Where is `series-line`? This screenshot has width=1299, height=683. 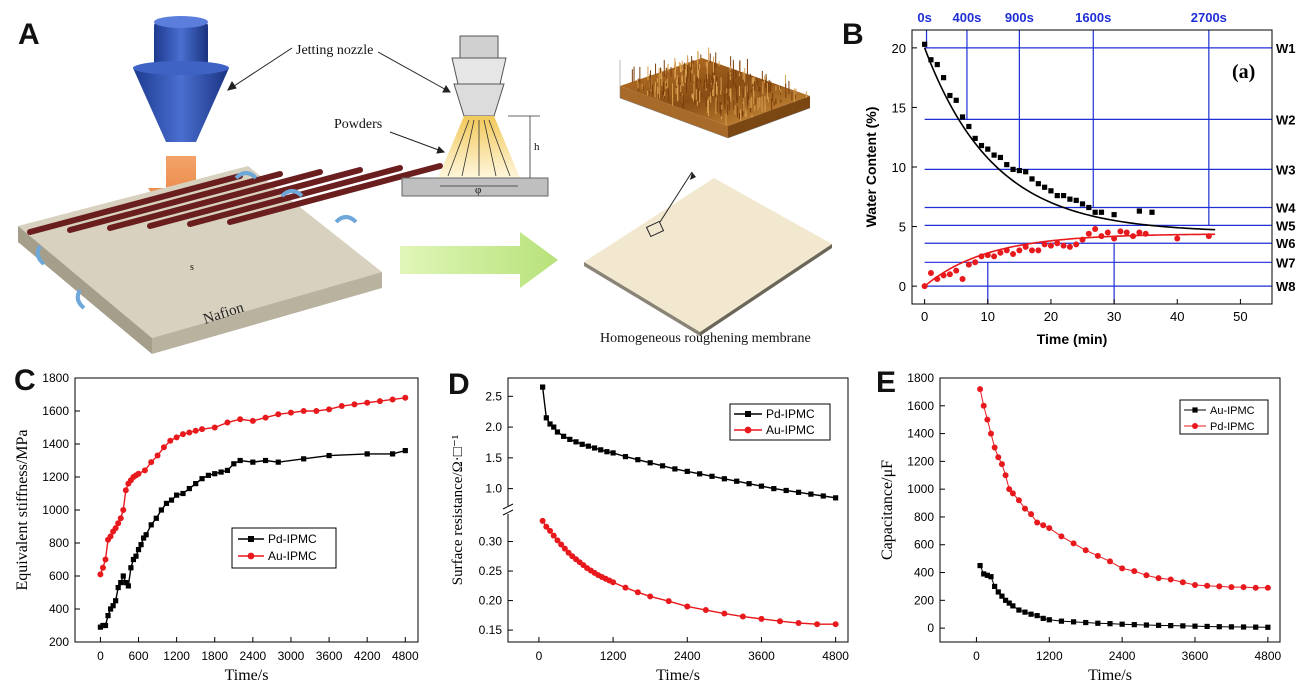
series-line is located at coordinates (1123, 596).